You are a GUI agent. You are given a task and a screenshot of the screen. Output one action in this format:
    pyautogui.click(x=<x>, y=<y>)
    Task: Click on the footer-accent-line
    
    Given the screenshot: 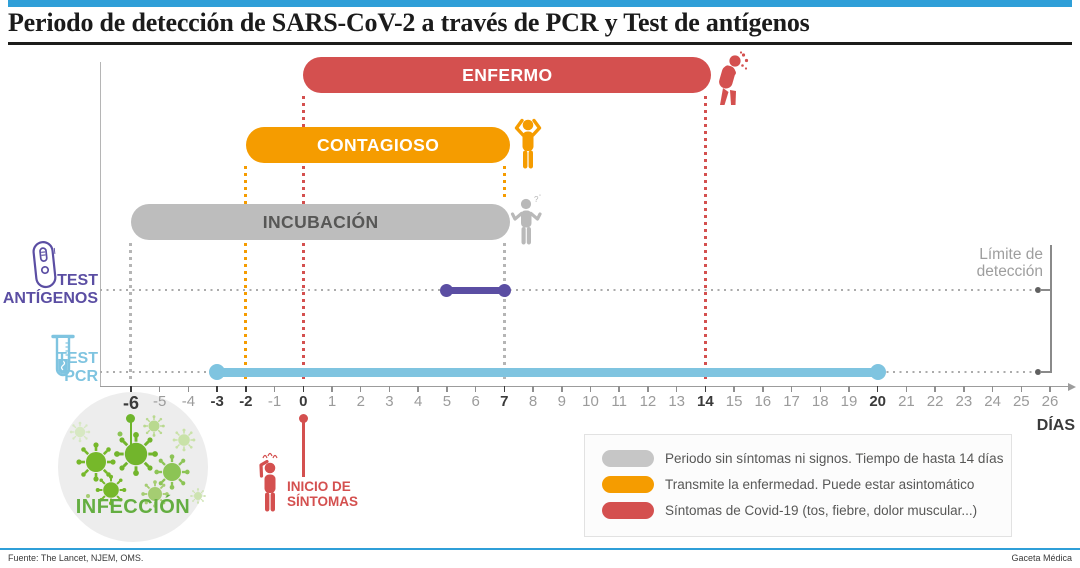 What is the action you would take?
    pyautogui.click(x=540, y=549)
    